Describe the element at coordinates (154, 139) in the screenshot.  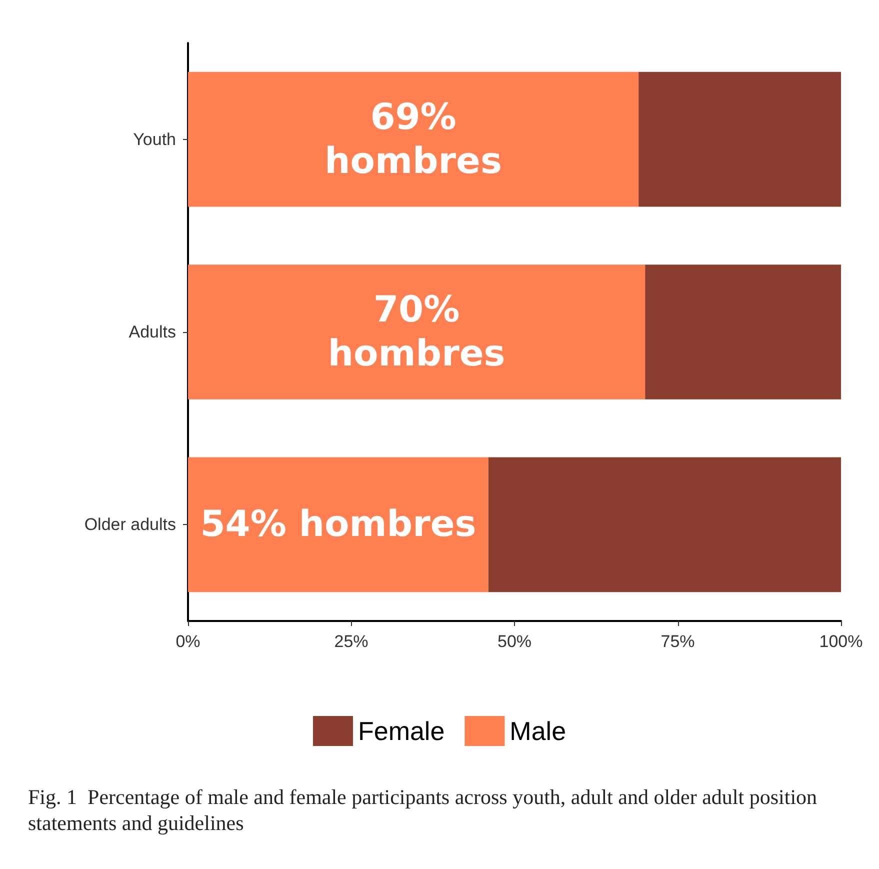
I see `y-tick-label: Youth` at that location.